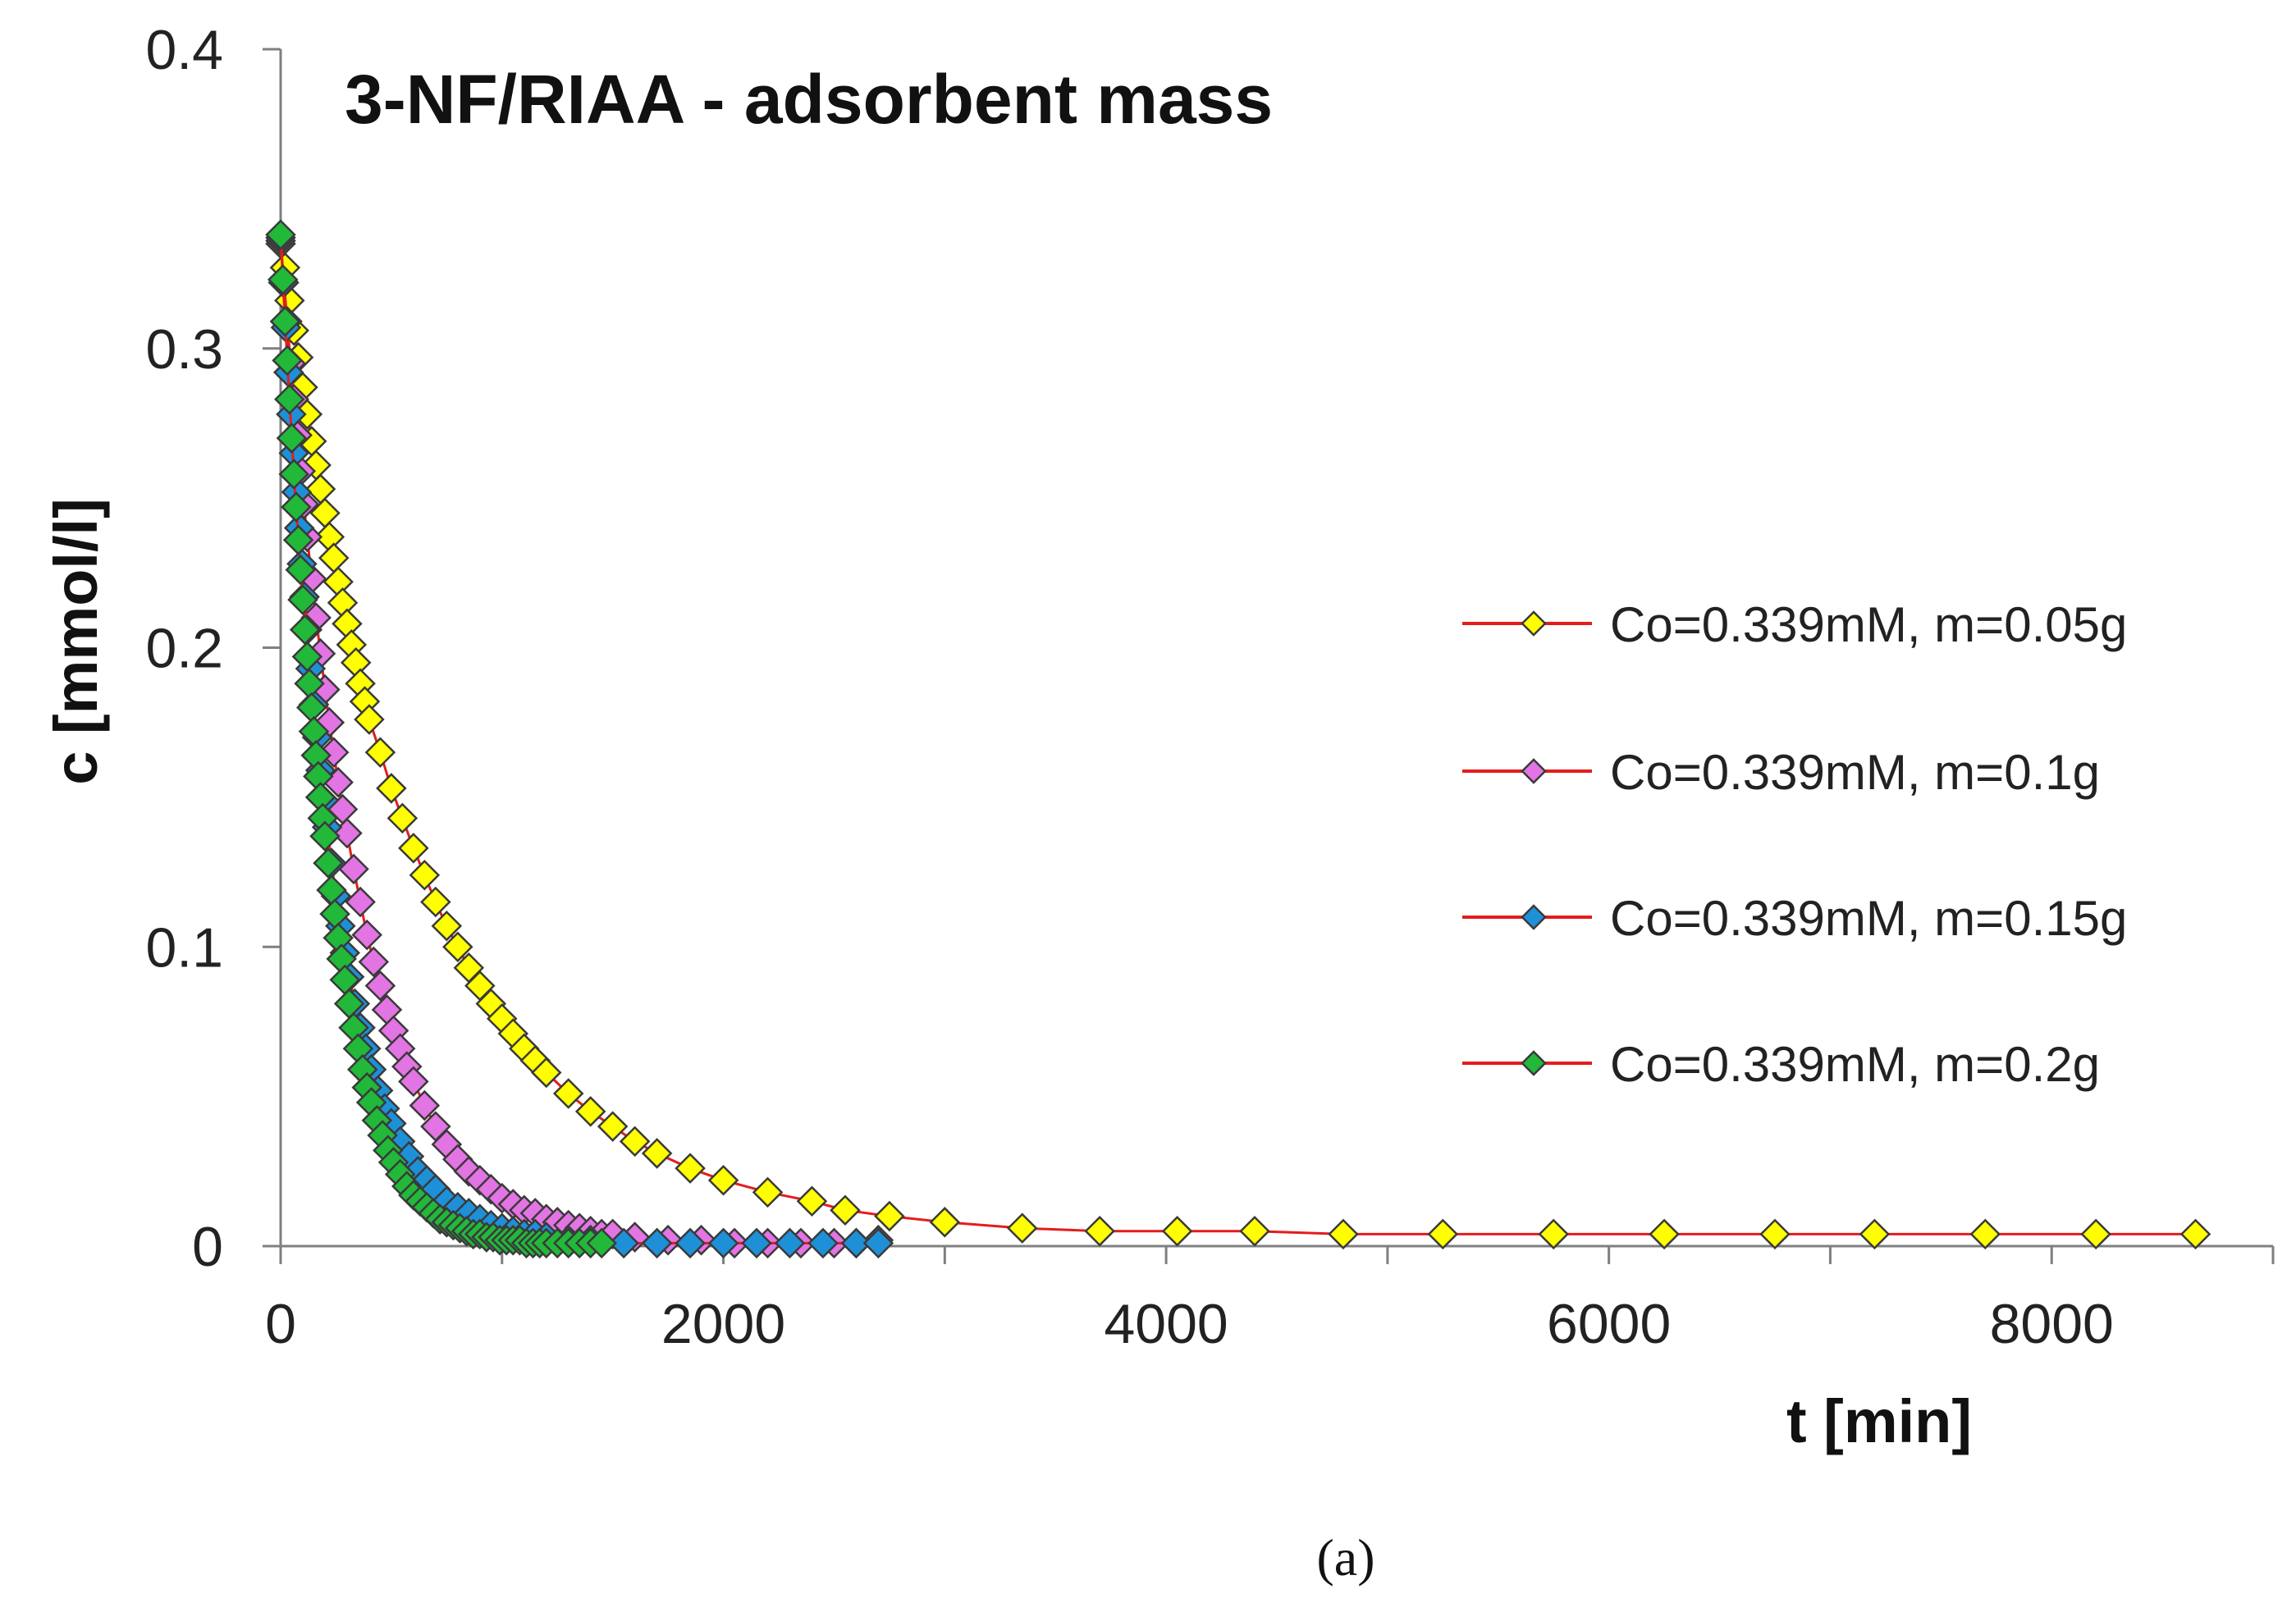 The height and width of the screenshot is (1612, 2296). I want to click on legend-label: Co=0.339mM, m=0.1g, so click(1855, 773).